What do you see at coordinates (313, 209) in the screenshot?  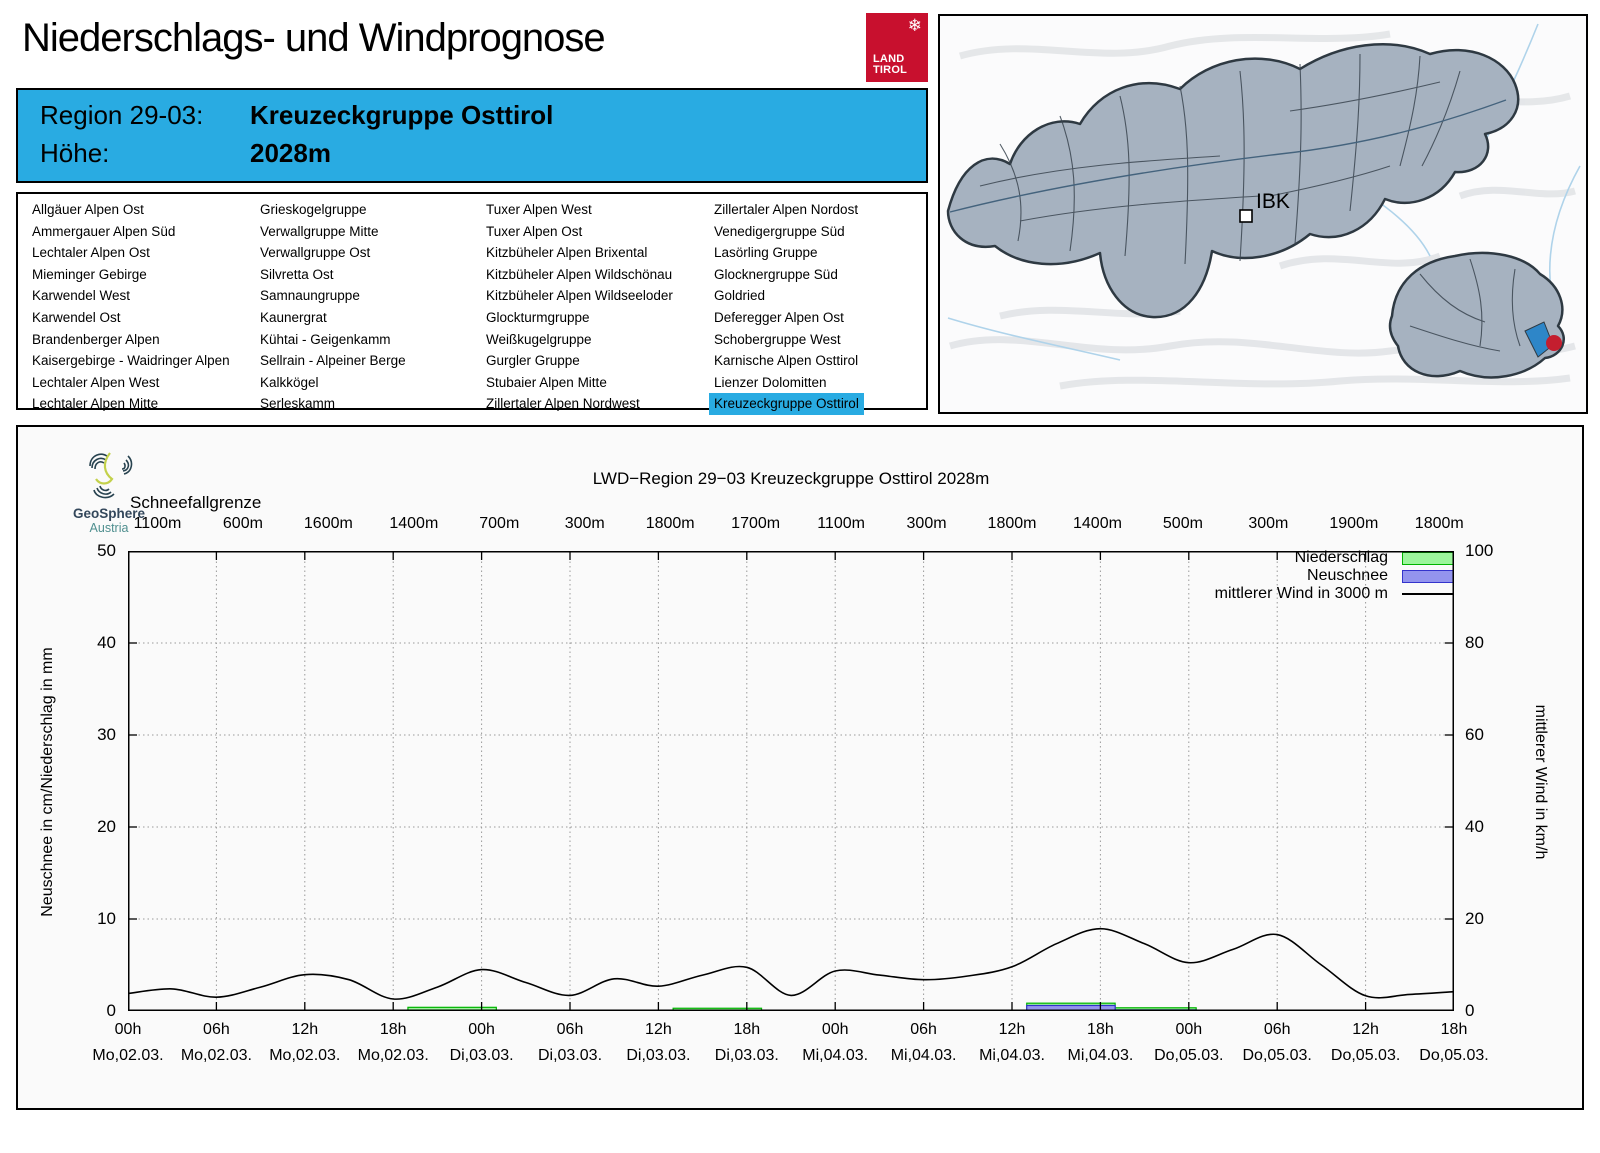 I see `region-item: Grieskogelgruppe` at bounding box center [313, 209].